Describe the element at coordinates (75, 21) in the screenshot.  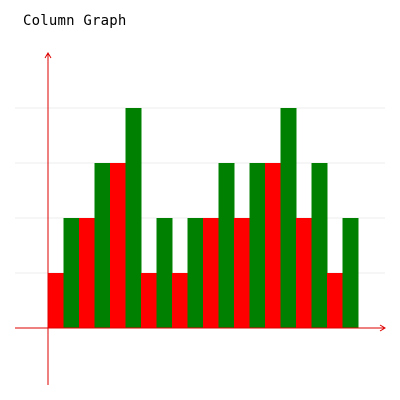
I see `chart-title: Column Graph` at that location.